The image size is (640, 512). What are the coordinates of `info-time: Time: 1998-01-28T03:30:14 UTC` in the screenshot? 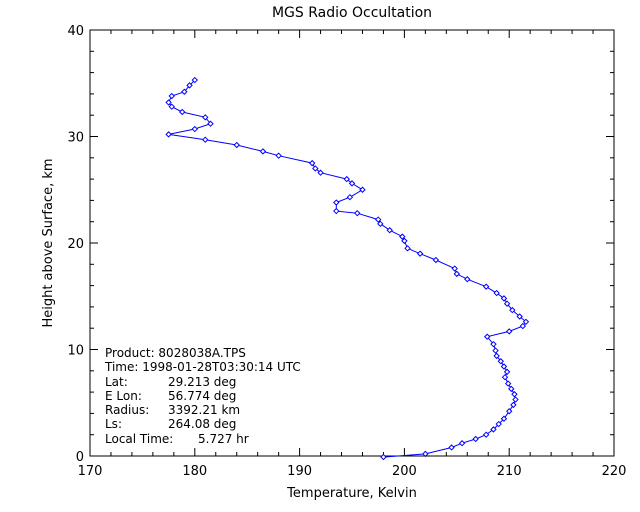 It's located at (202, 367).